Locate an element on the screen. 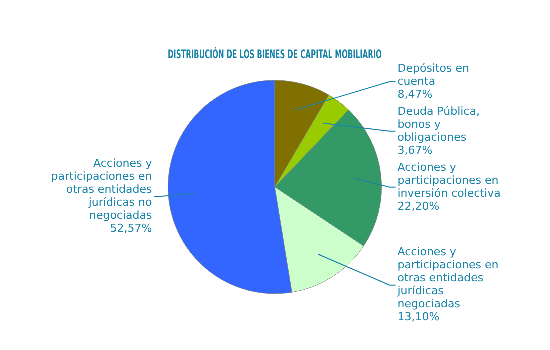  data-label: 8,47% is located at coordinates (415, 94).